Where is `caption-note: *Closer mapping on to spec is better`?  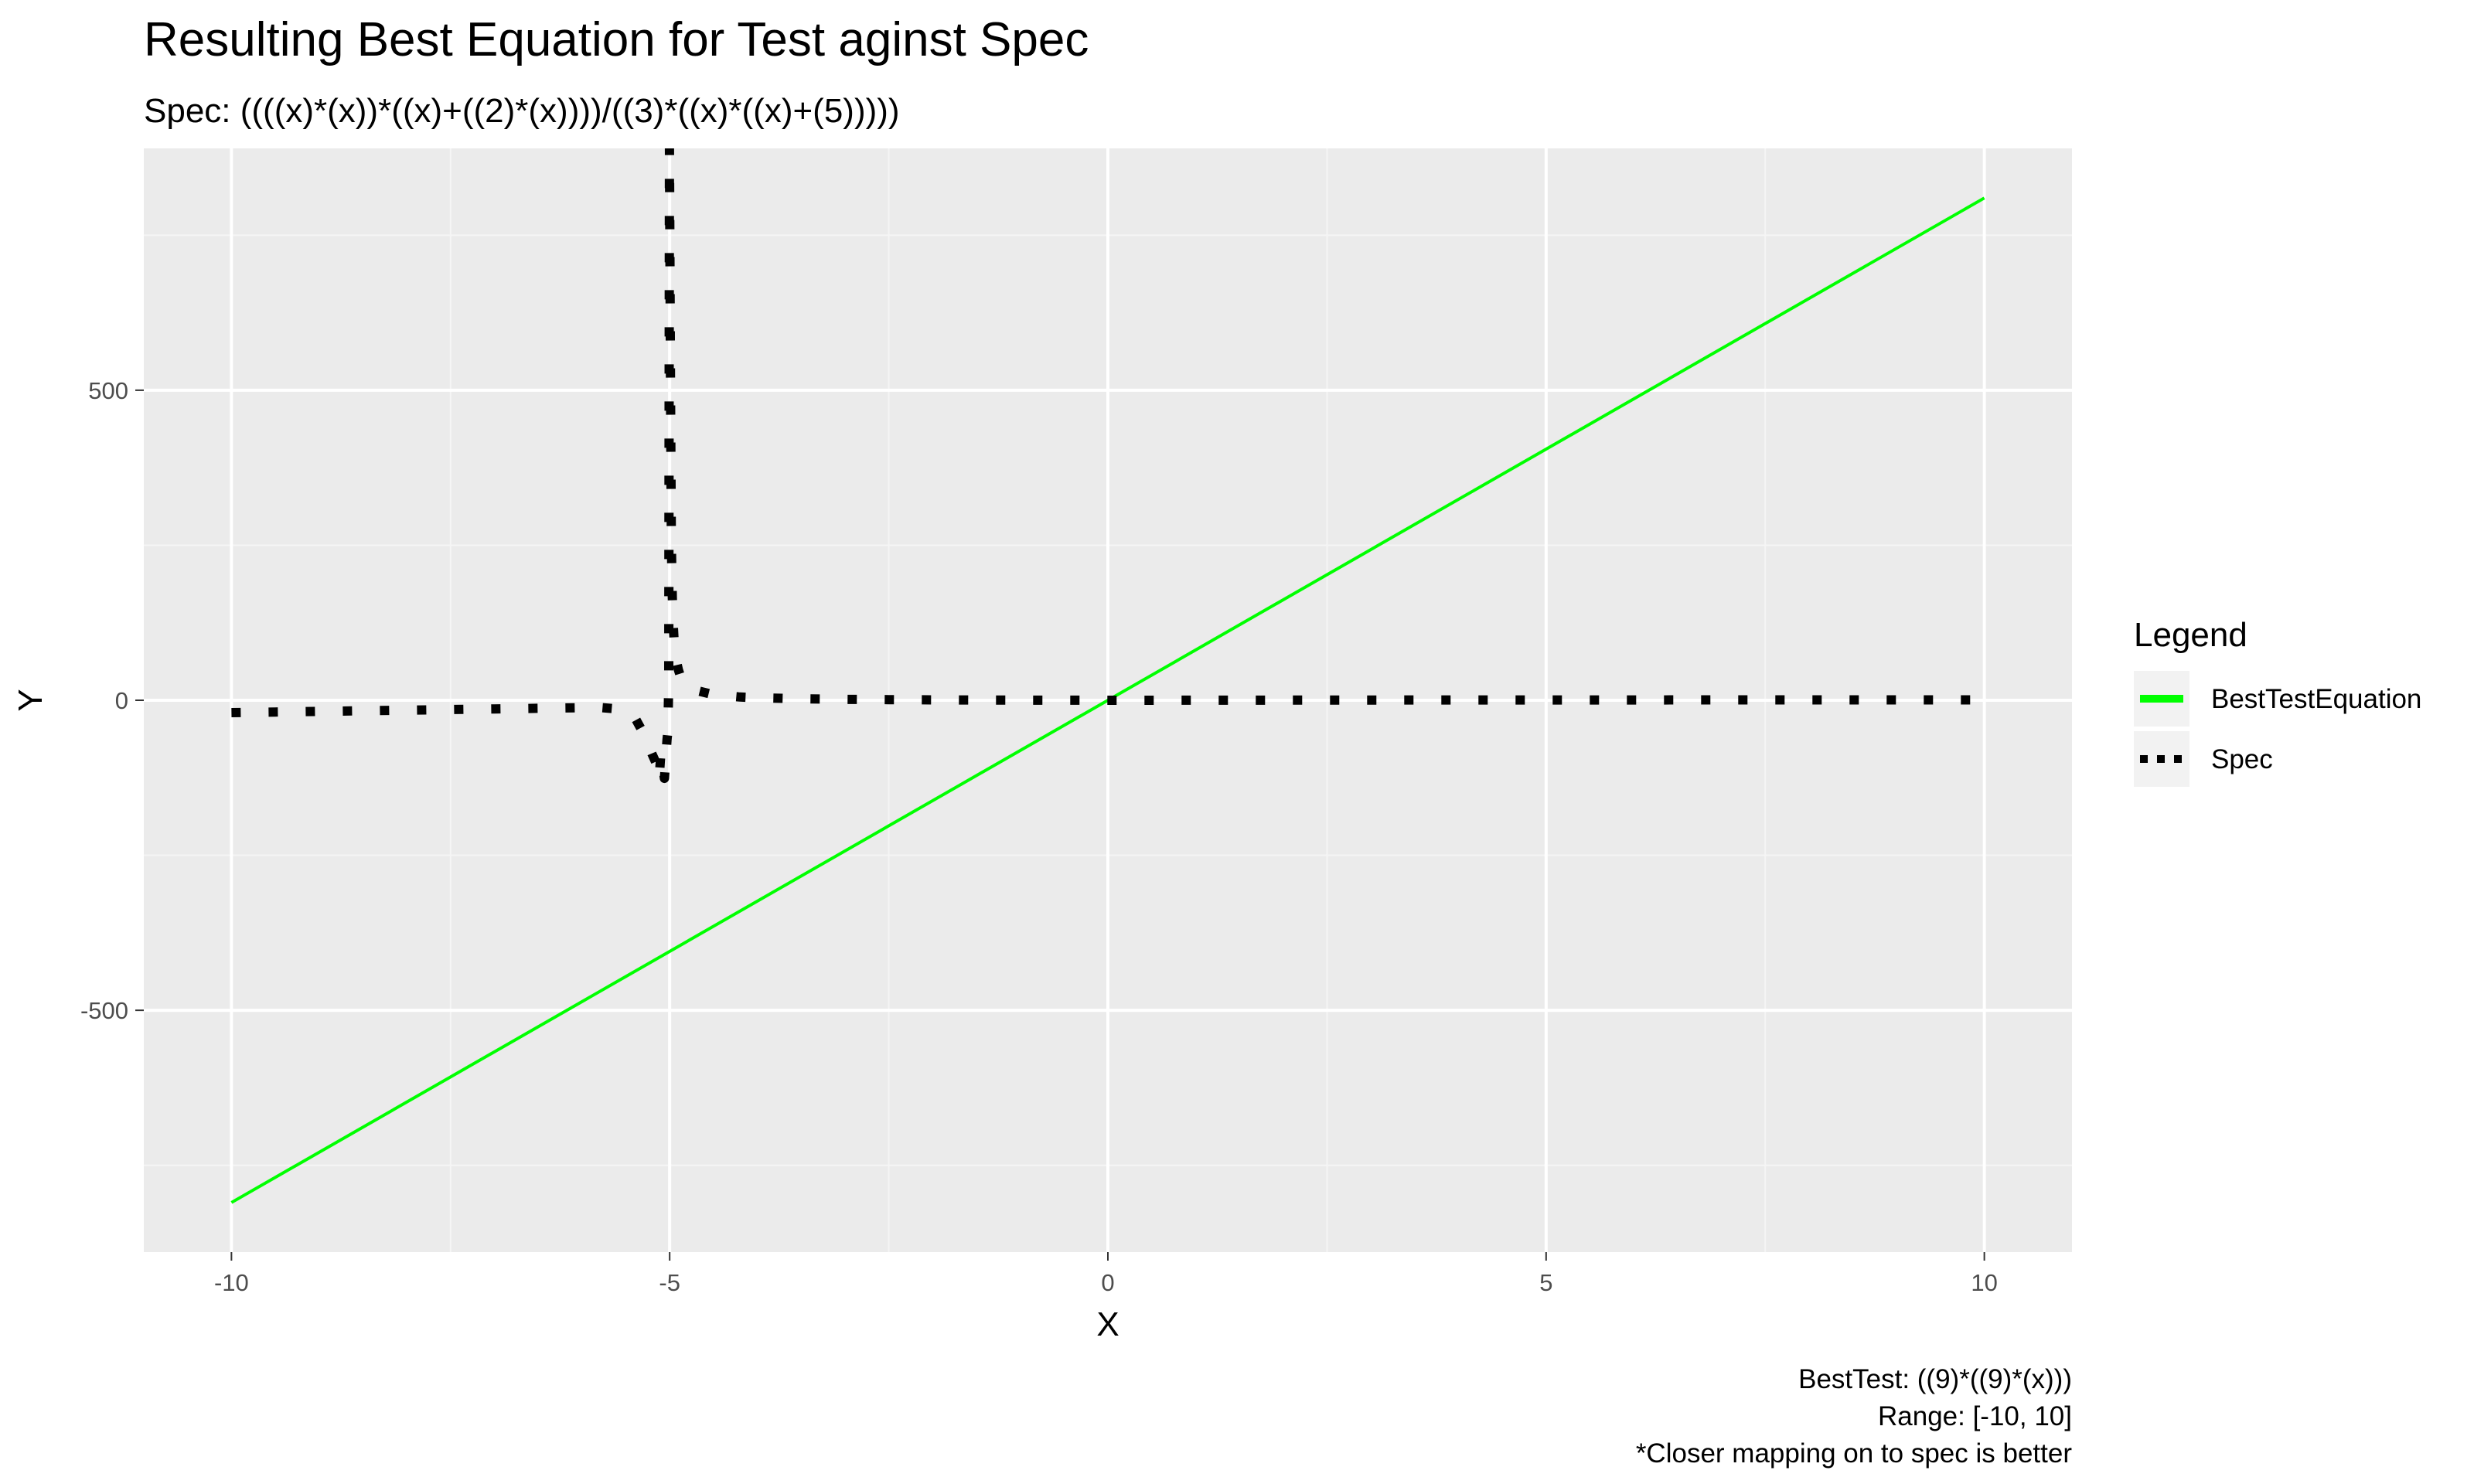
caption-note: *Closer mapping on to spec is better is located at coordinates (1854, 1453).